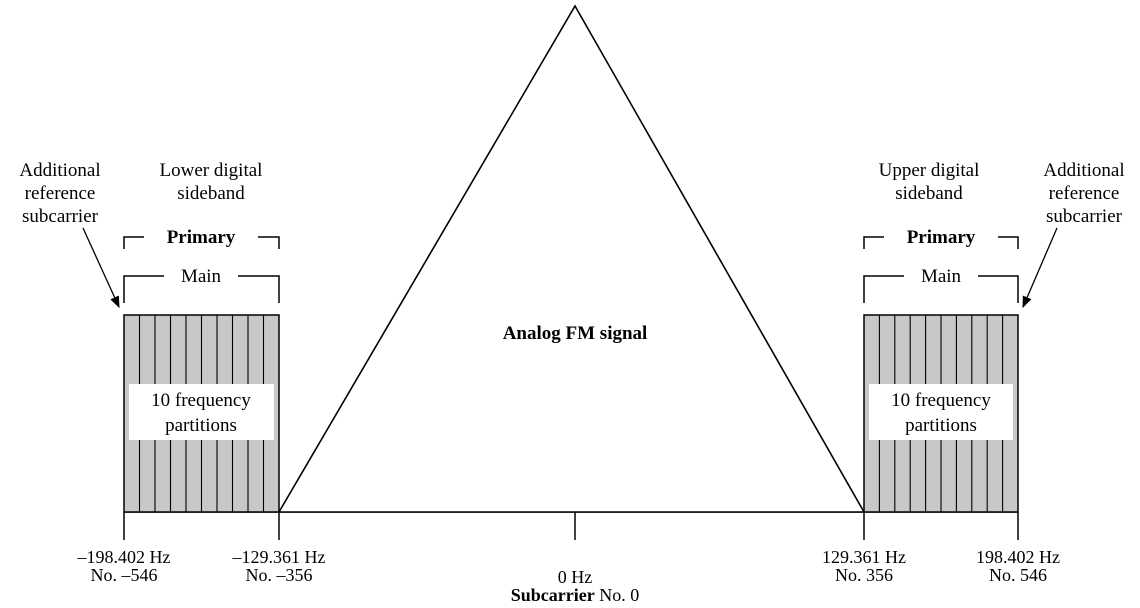 This screenshot has height=608, width=1140. Describe the element at coordinates (201, 289) in the screenshot. I see `lower-main-bracket` at that location.